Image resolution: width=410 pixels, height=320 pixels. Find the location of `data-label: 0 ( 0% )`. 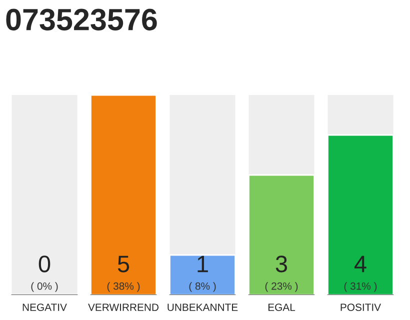

data-label: 0 ( 0% ) is located at coordinates (44, 274).